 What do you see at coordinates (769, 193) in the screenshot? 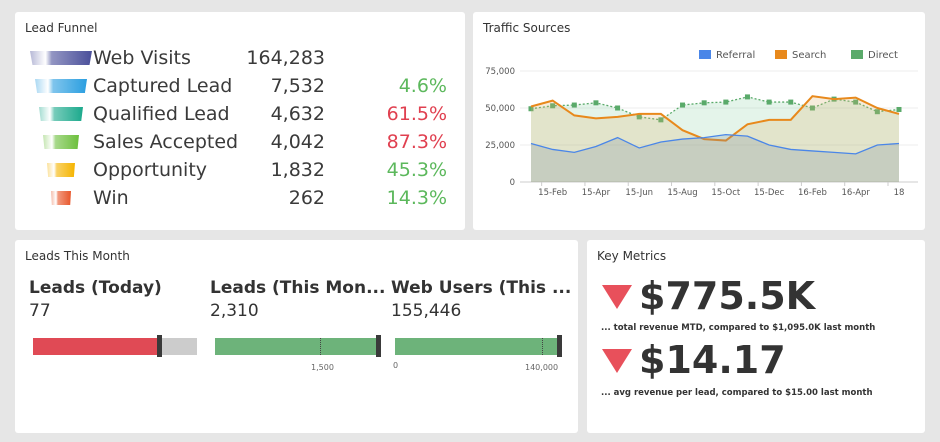
I see `x-tick-label: 15-Dec` at bounding box center [769, 193].